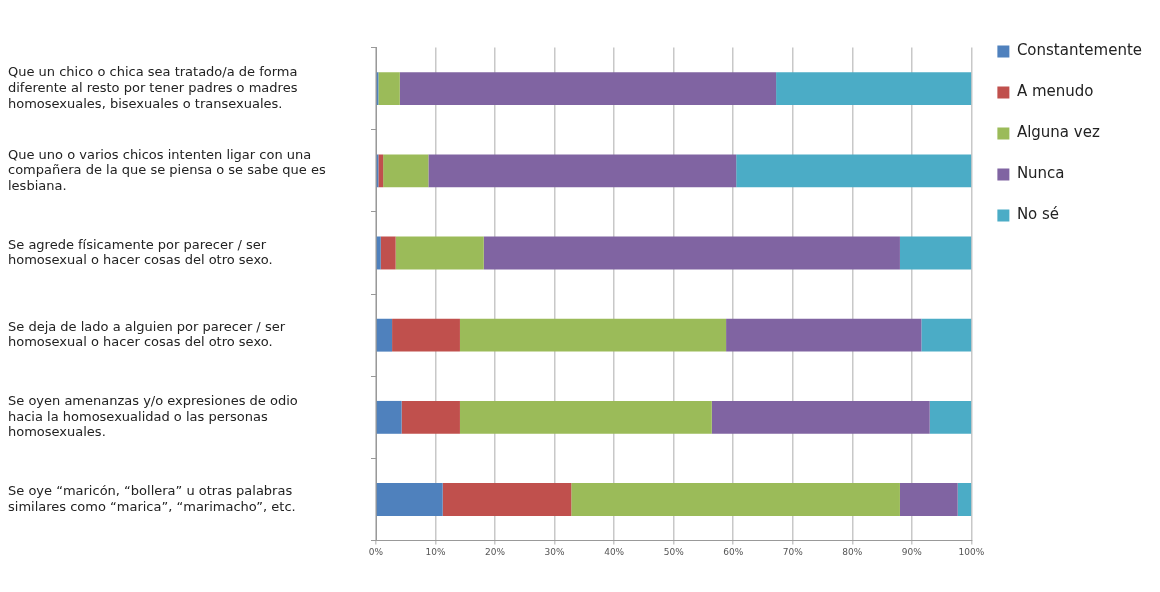 This screenshot has width=1160, height=592. Describe the element at coordinates (1055, 91) in the screenshot. I see `legend-label: A menudo` at that location.